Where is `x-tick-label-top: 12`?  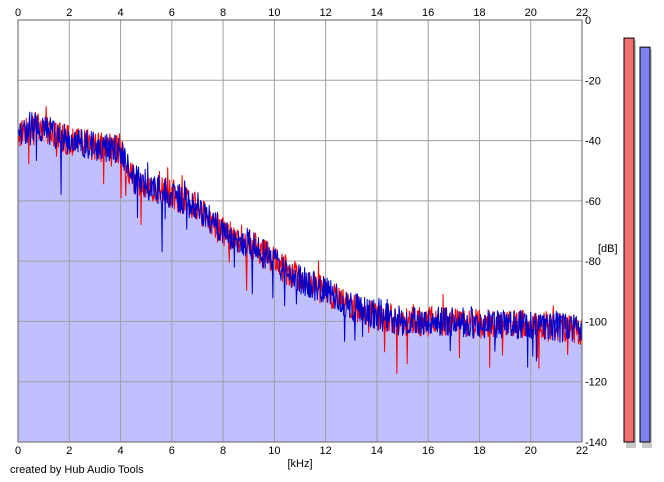 x-tick-label-top: 12 is located at coordinates (326, 13).